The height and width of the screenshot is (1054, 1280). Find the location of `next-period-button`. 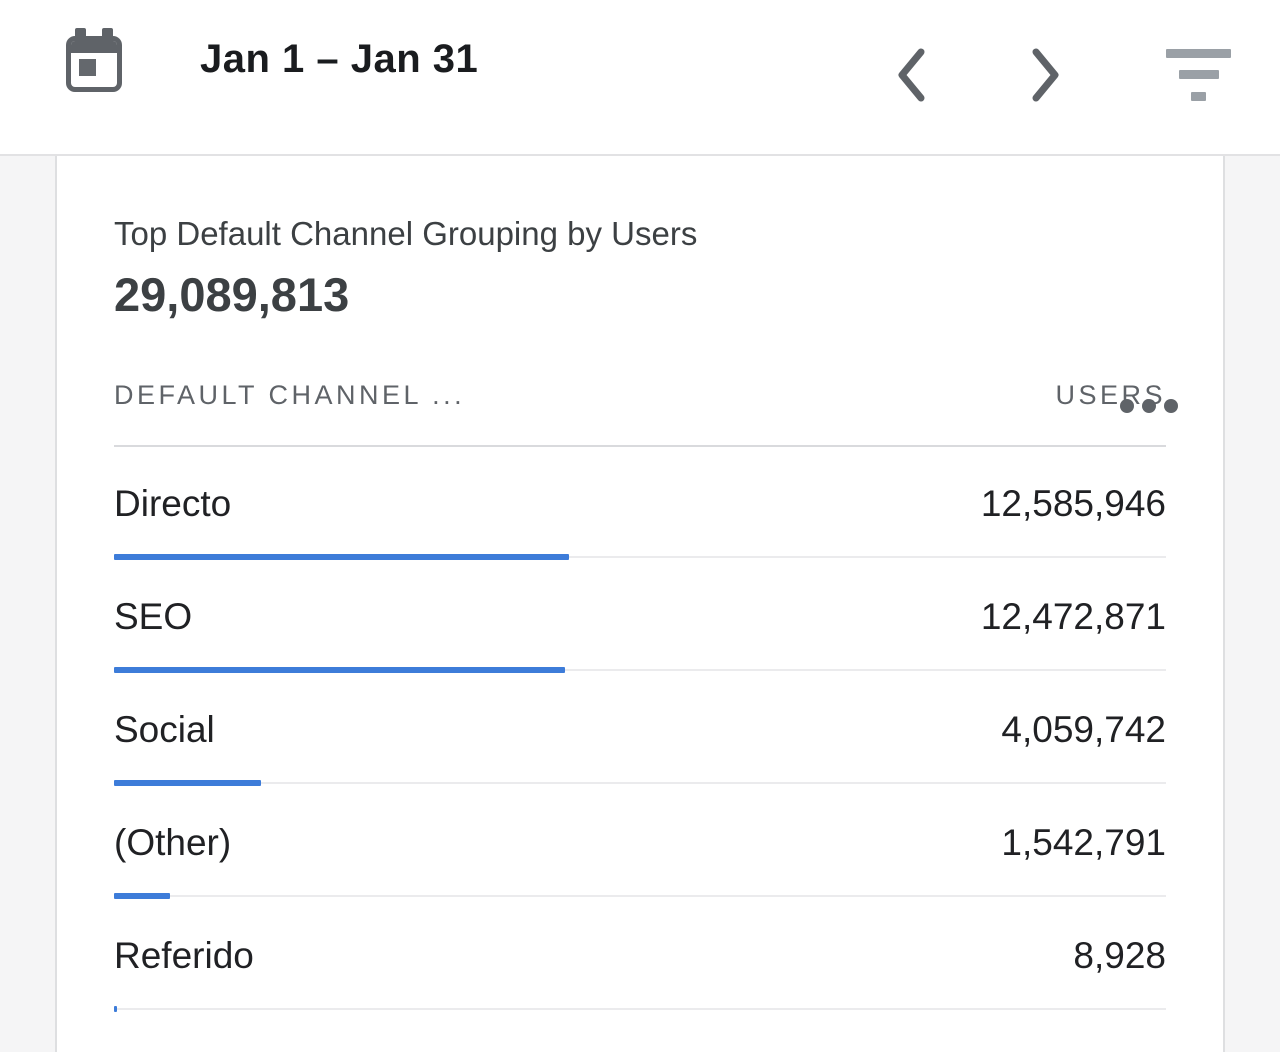

next-period-button is located at coordinates (1046, 75).